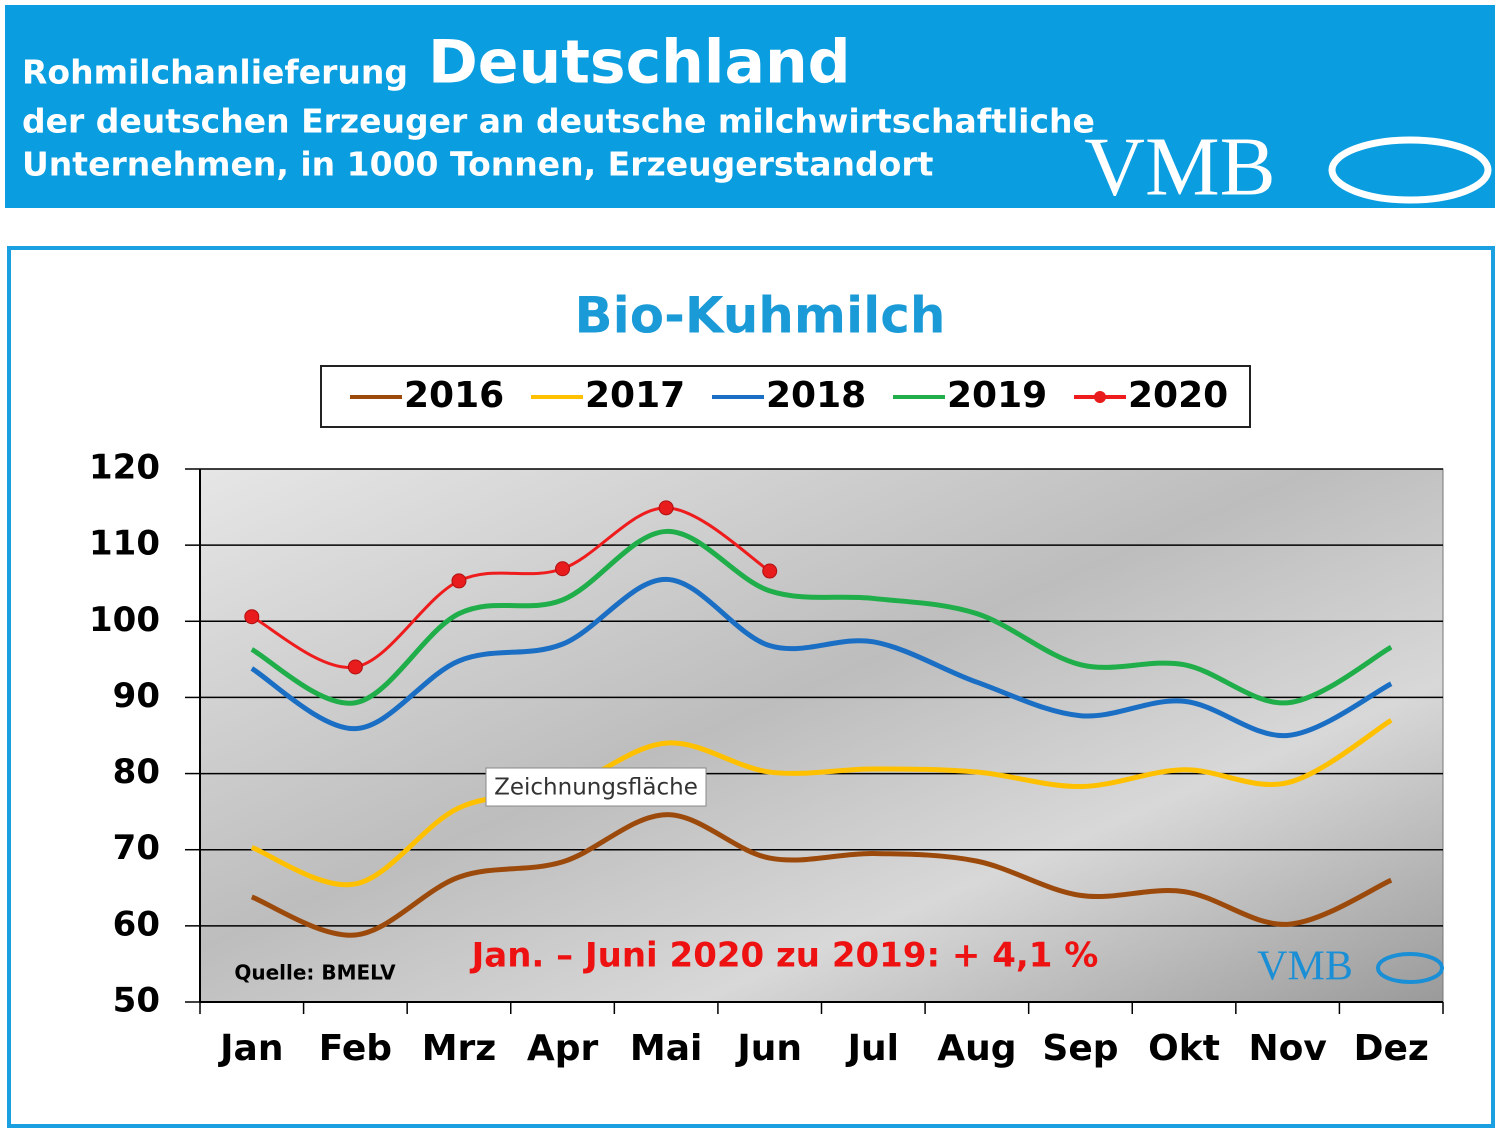 Image resolution: width=1500 pixels, height=1135 pixels. I want to click on x-tick-label: Sep, so click(1080, 1048).